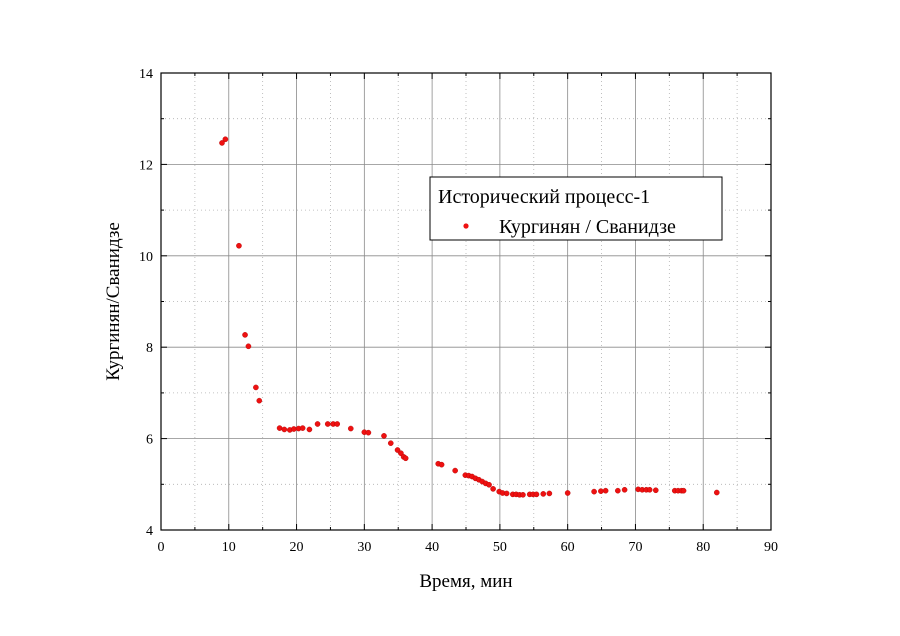 The height and width of the screenshot is (636, 900). Describe the element at coordinates (703, 547) in the screenshot. I see `x-tick-label: 80` at that location.